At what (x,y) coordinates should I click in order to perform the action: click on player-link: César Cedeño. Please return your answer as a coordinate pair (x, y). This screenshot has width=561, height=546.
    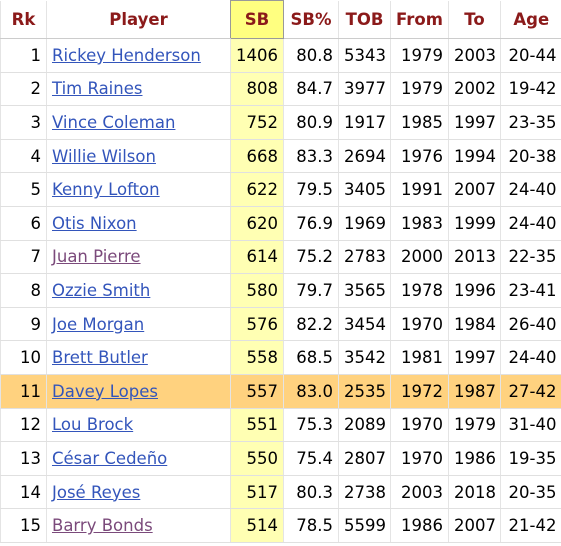
    Looking at the image, I should click on (110, 458).